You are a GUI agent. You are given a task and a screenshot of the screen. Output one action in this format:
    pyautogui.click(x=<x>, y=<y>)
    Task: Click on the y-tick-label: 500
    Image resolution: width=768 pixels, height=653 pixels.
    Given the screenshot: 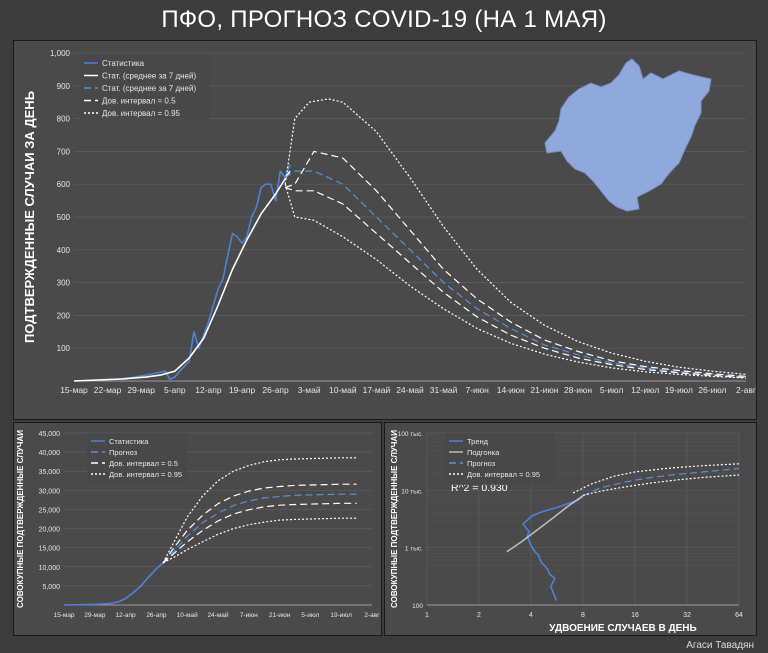 What is the action you would take?
    pyautogui.click(x=64, y=217)
    